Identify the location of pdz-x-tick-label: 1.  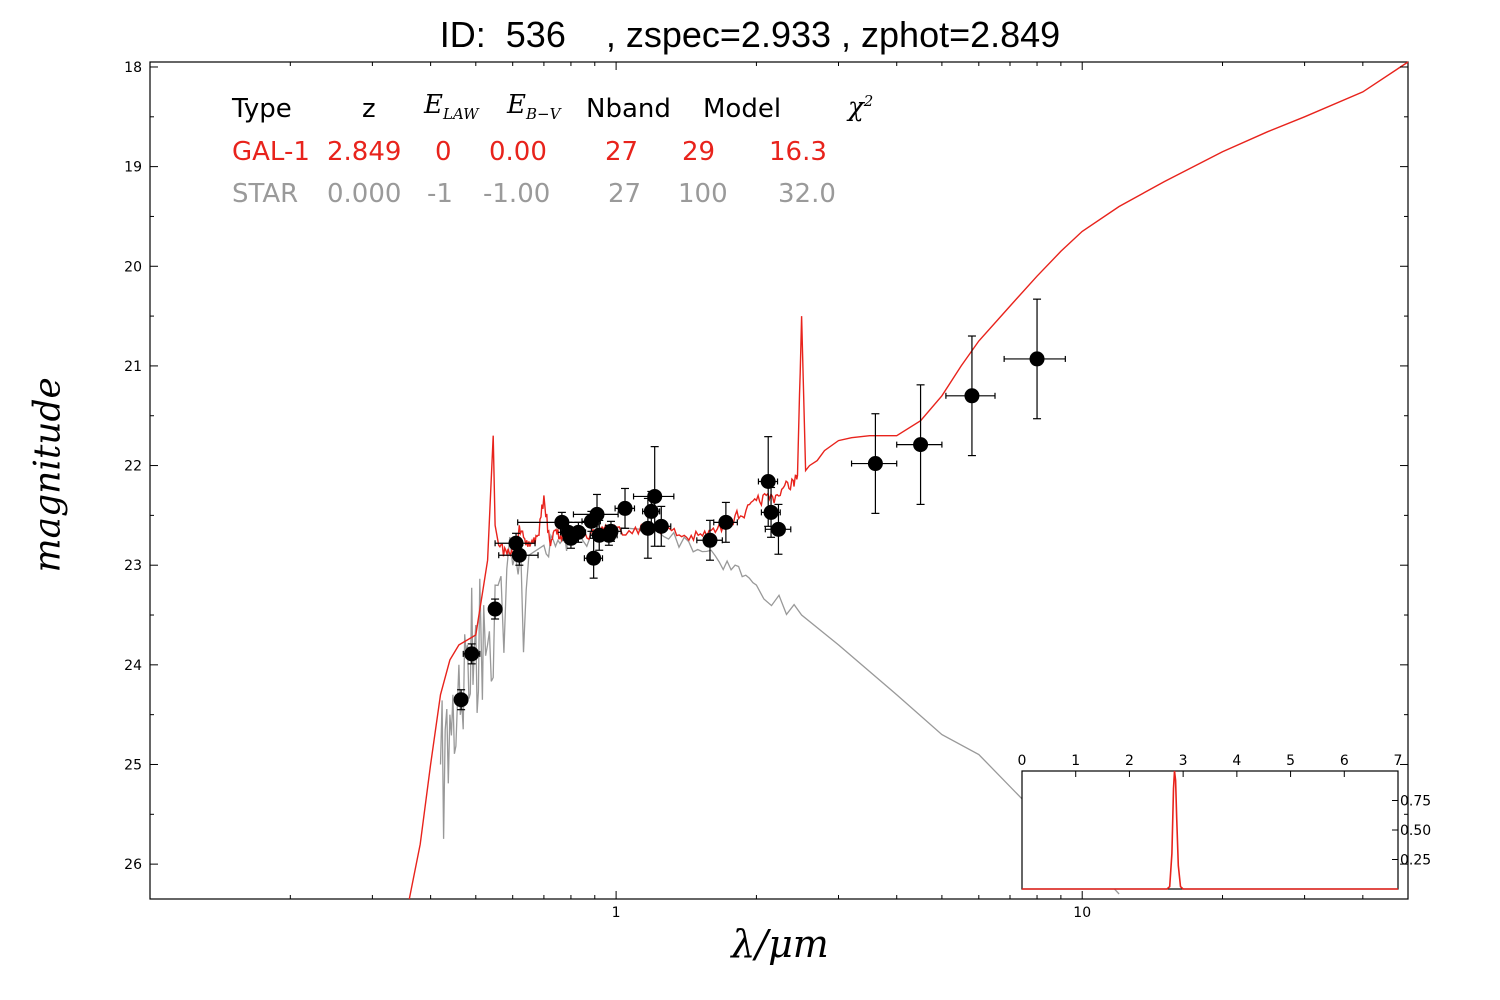
(1075, 761).